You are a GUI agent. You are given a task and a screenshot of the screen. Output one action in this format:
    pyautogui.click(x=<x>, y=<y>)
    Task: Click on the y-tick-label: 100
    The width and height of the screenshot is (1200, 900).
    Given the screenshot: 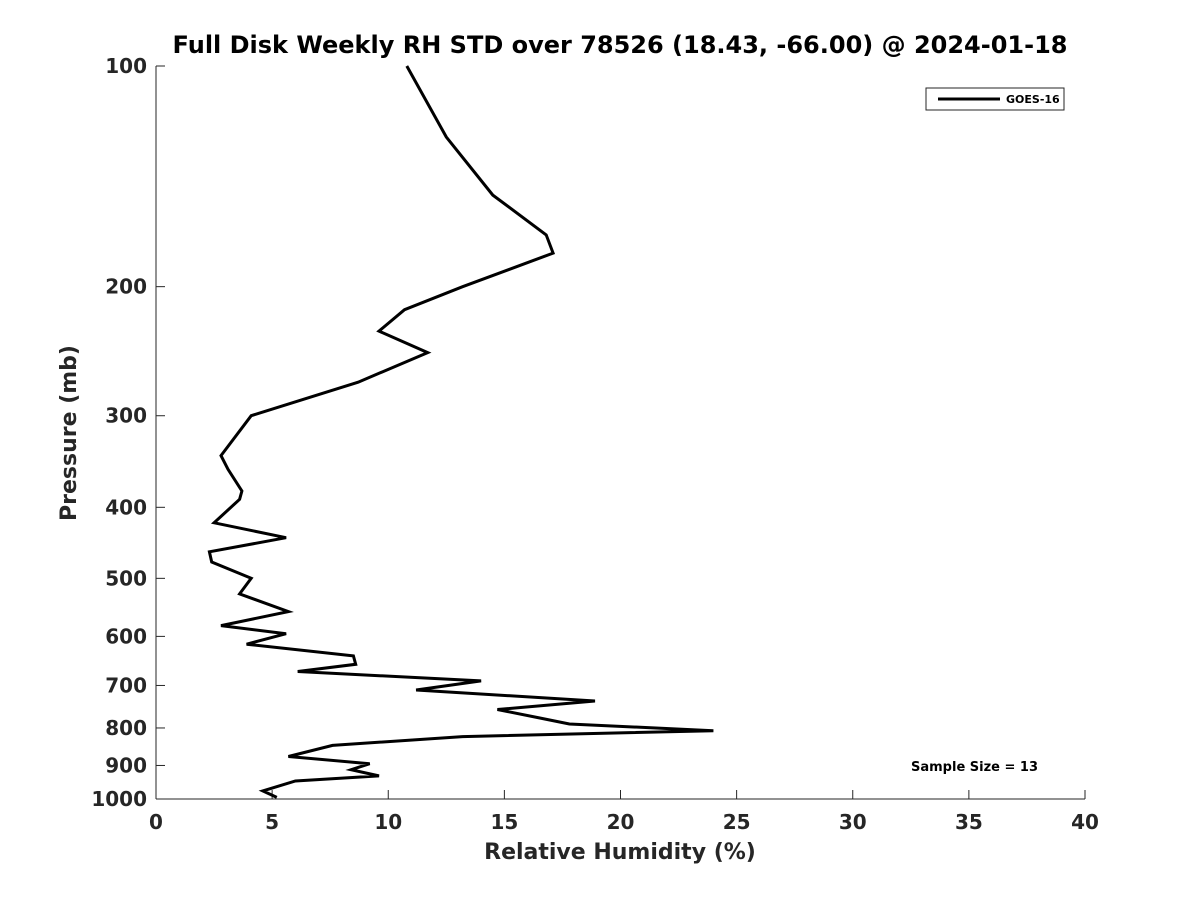 What is the action you would take?
    pyautogui.click(x=126, y=66)
    